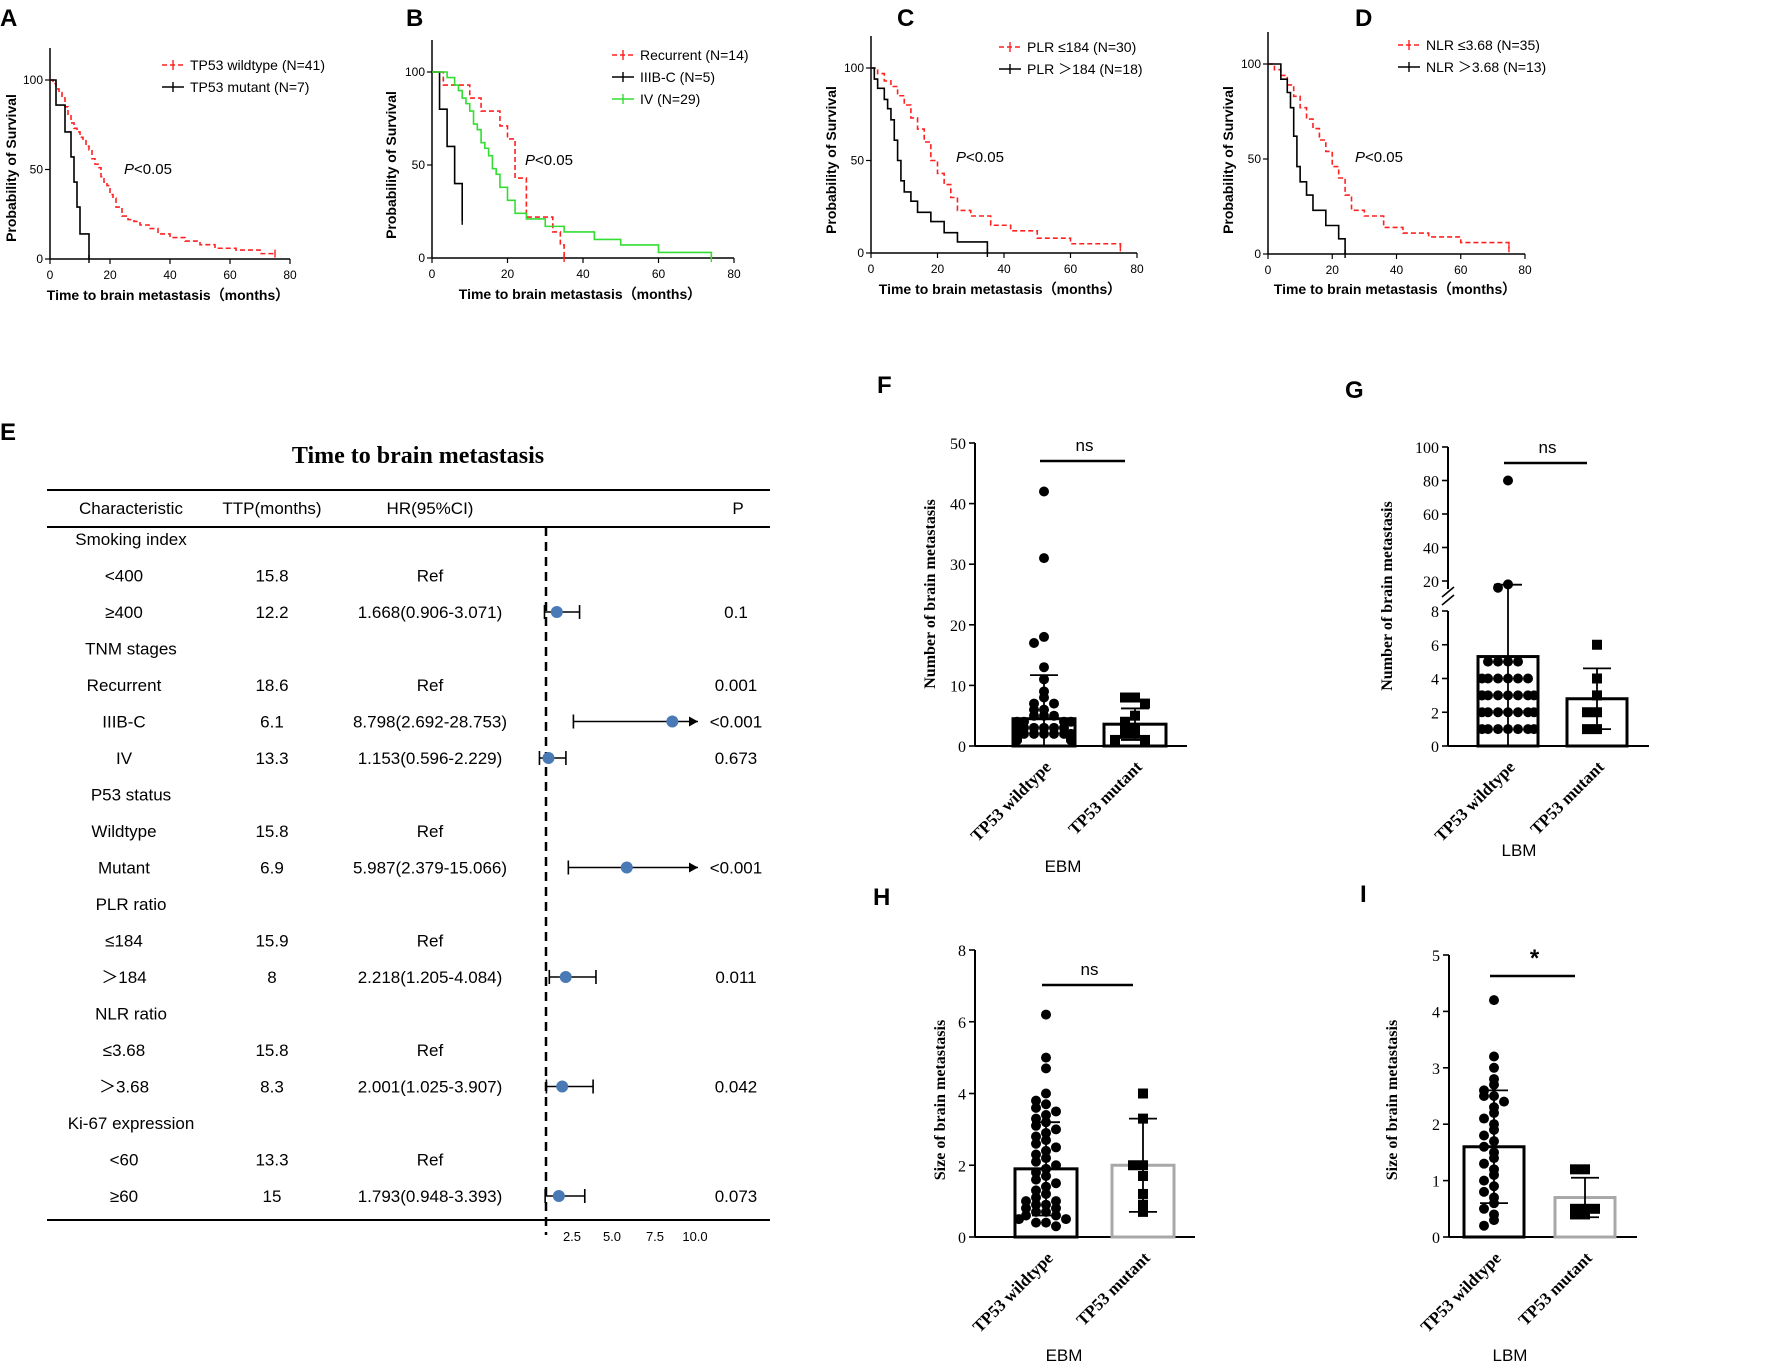 This screenshot has width=1772, height=1369. What do you see at coordinates (1011, 801) in the screenshot?
I see `category-label: TP53 wildtype` at bounding box center [1011, 801].